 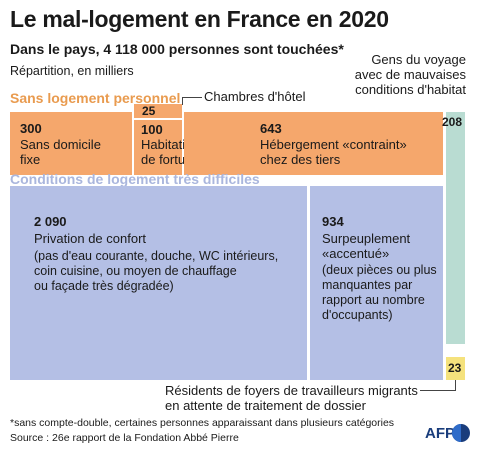 I want to click on cell-chambres-hotel: 25, so click(x=158, y=111).